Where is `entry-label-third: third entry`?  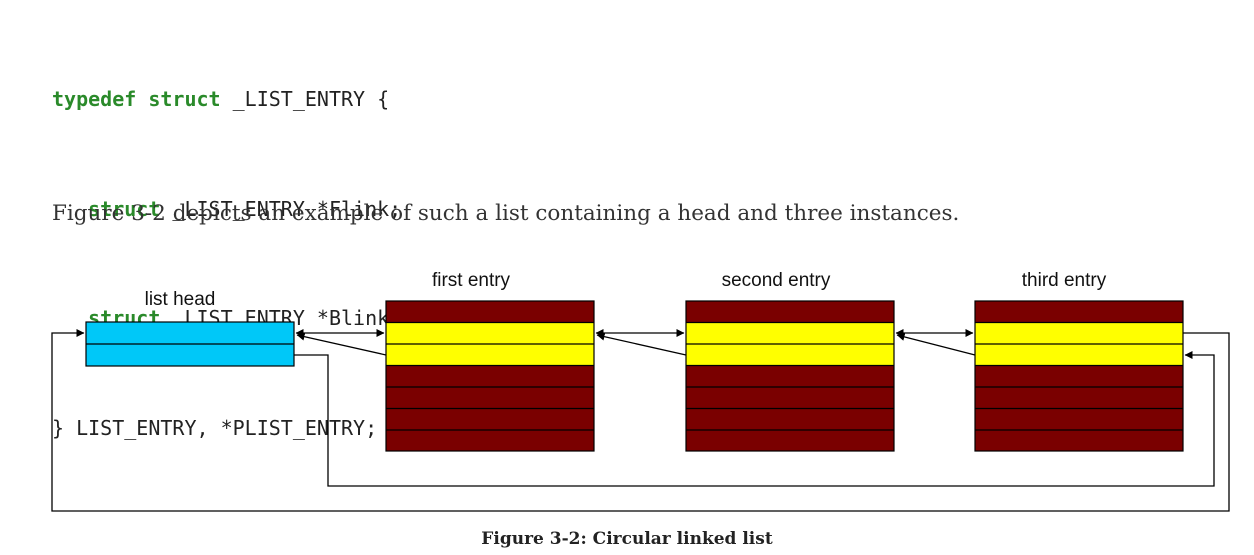 entry-label-third: third entry is located at coordinates (1064, 280).